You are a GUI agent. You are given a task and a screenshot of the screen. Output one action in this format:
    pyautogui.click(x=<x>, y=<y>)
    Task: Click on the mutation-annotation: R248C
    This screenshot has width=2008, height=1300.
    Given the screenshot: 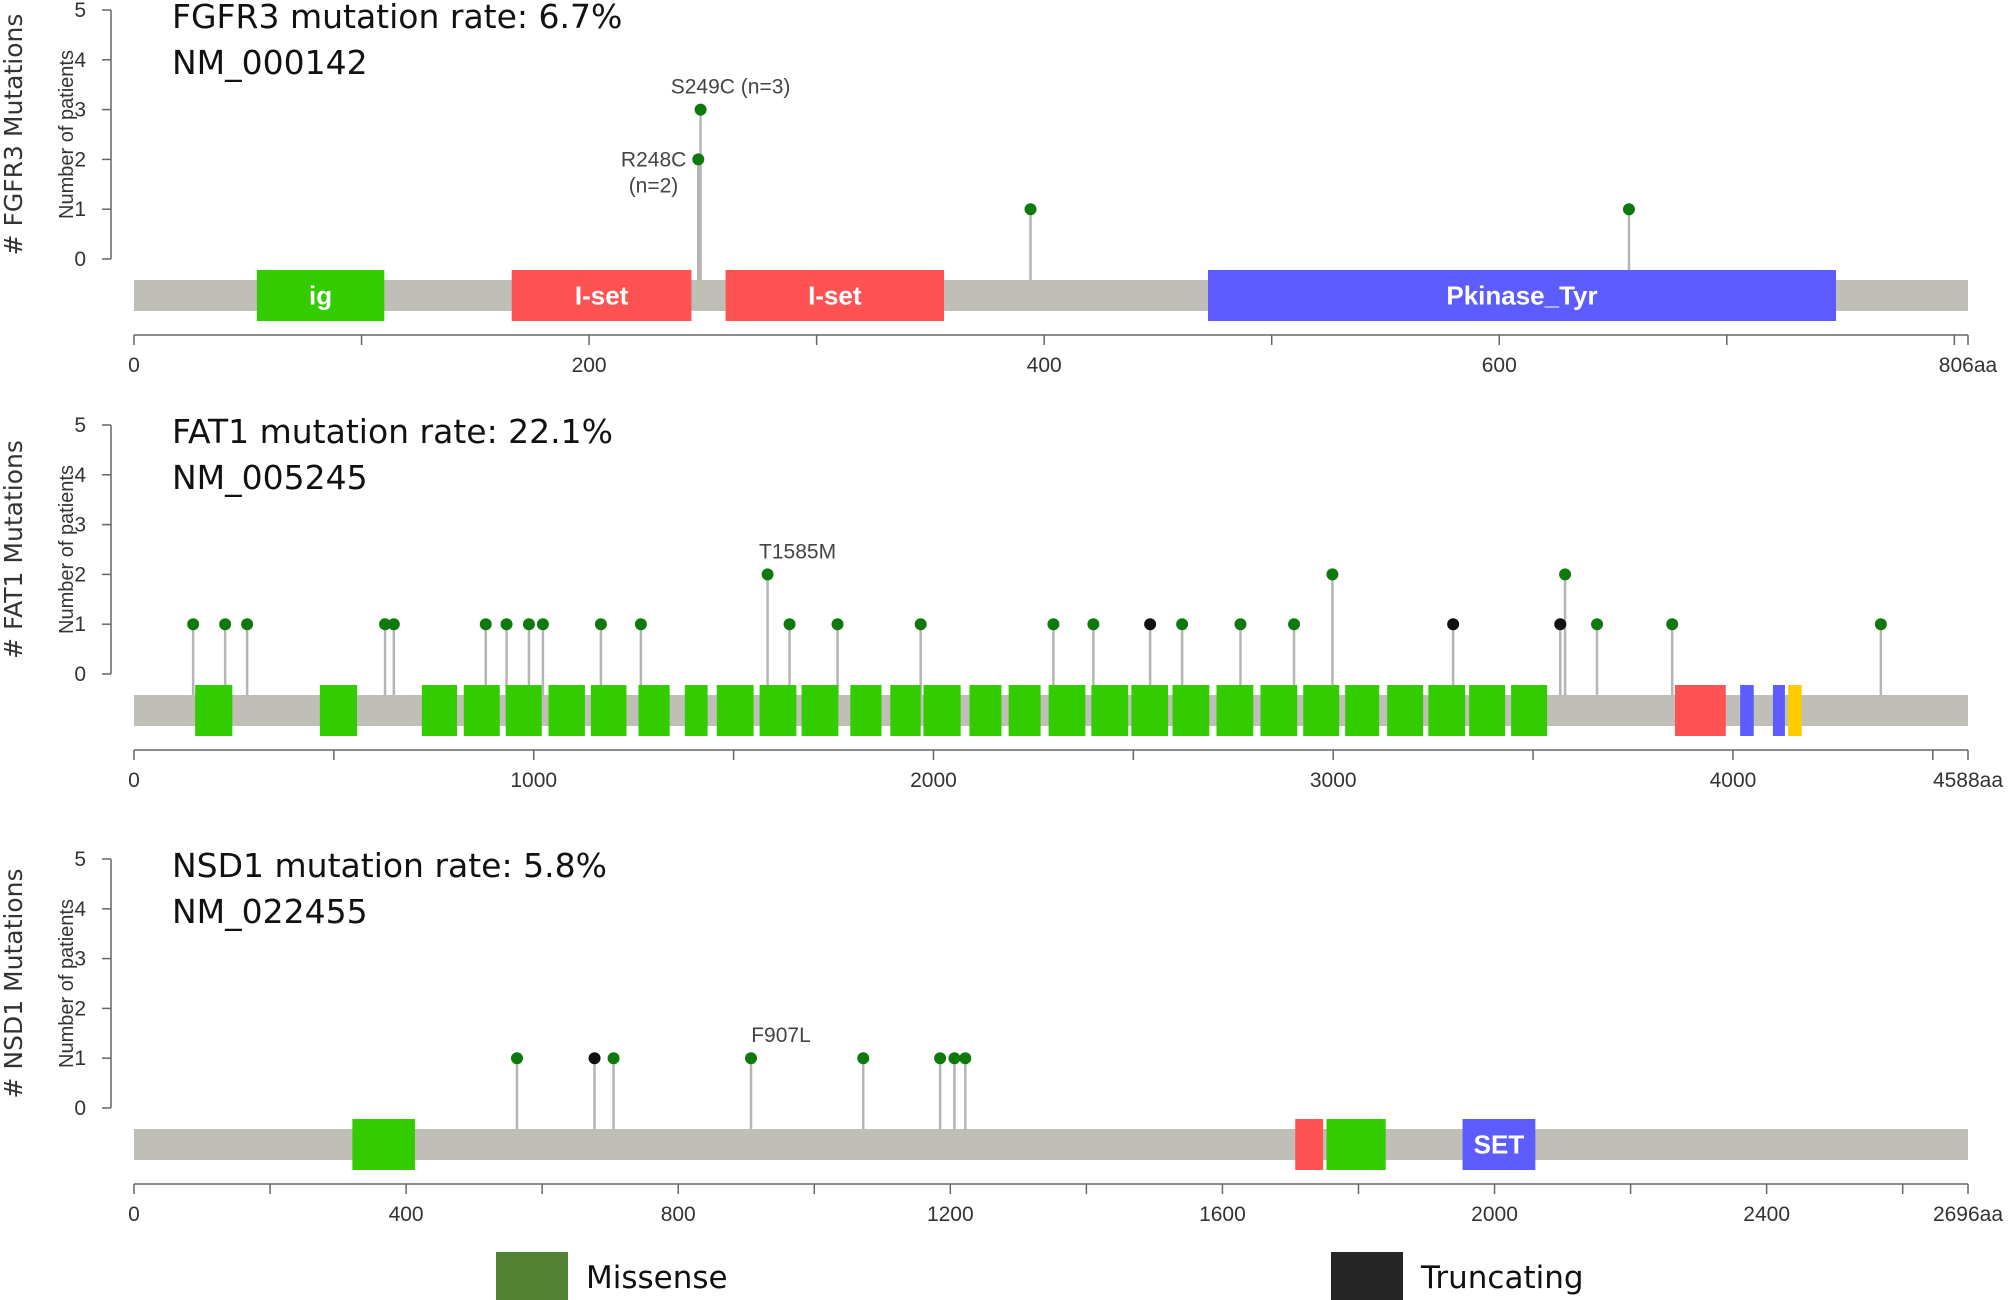 What is the action you would take?
    pyautogui.click(x=653, y=159)
    